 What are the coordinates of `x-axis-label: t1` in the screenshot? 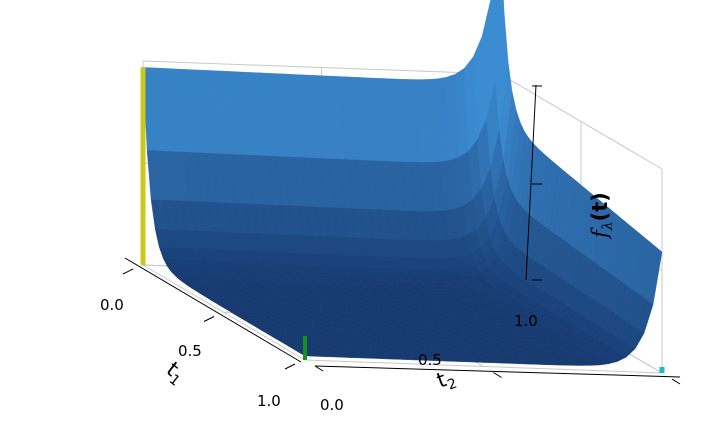 It's located at (174, 373).